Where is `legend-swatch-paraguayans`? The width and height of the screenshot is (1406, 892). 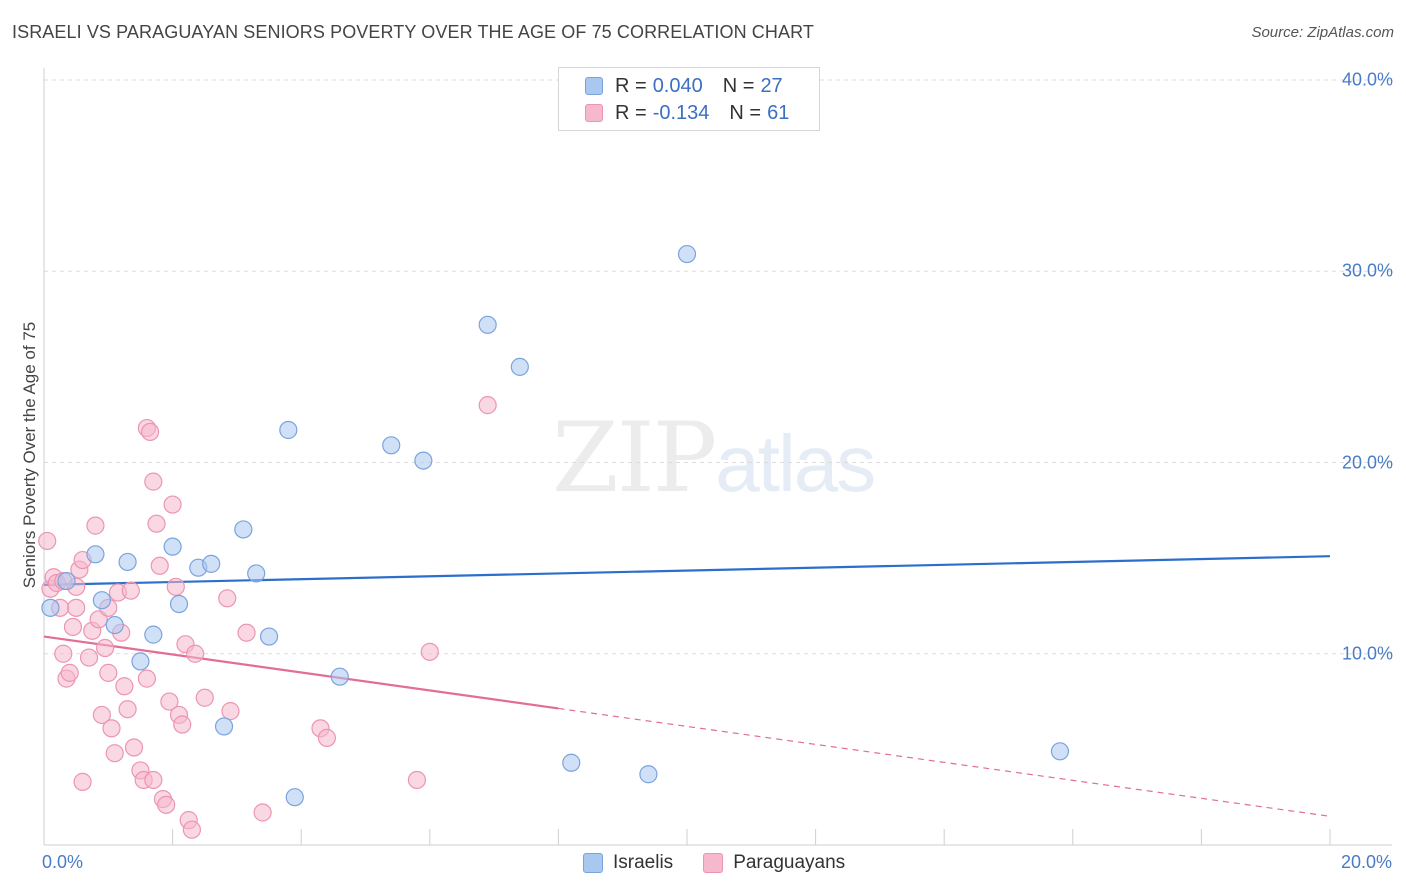
legend-swatch-paraguayans is located at coordinates (594, 113).